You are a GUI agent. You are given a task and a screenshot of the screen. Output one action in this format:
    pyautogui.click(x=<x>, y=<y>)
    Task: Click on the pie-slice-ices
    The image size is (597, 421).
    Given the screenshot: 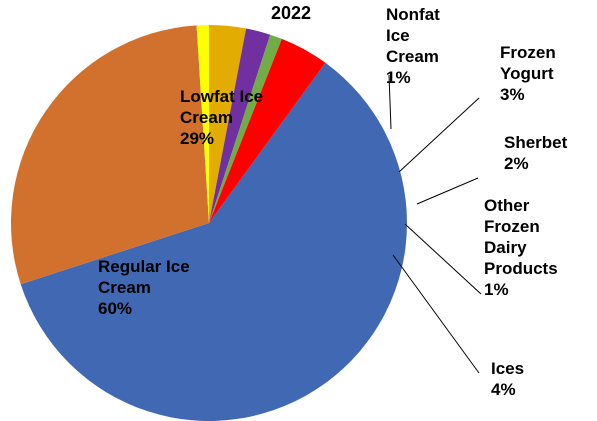 What is the action you would take?
    pyautogui.click(x=267, y=131)
    